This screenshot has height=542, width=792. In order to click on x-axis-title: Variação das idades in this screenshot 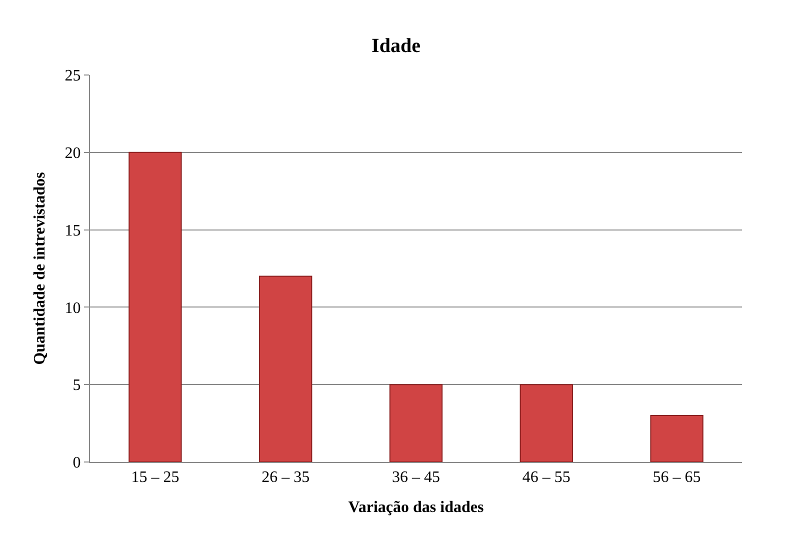, I will do `click(416, 507)`.